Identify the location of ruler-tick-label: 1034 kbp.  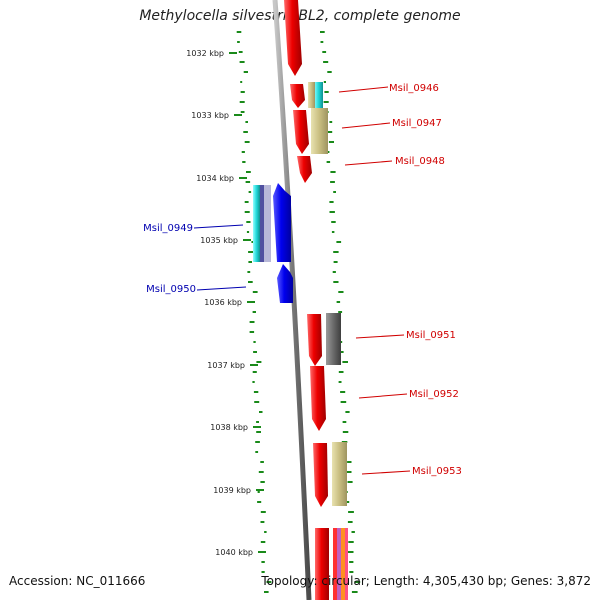
(215, 178).